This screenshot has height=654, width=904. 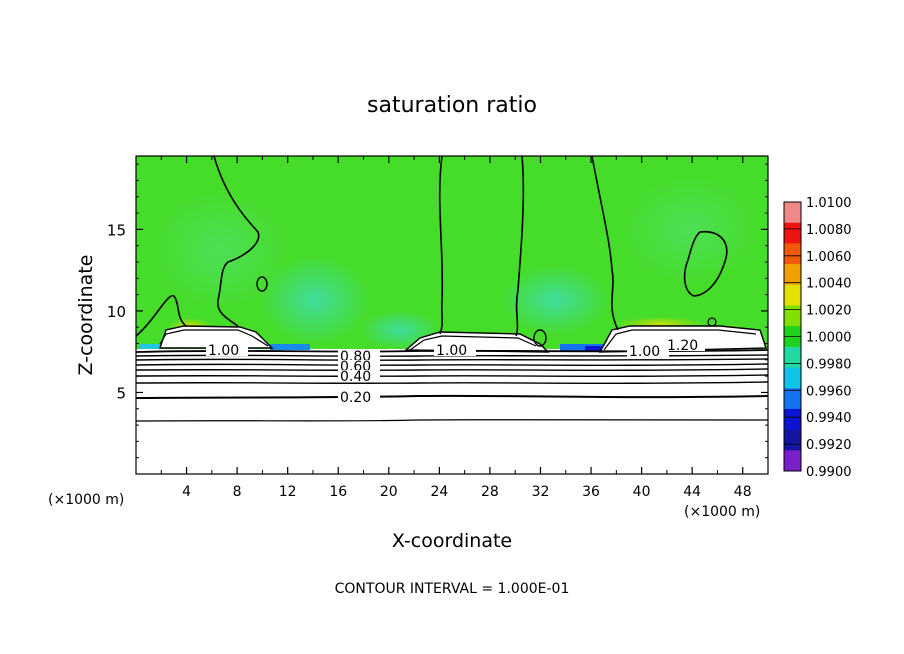 What do you see at coordinates (121, 393) in the screenshot?
I see `y-tick-label: 5` at bounding box center [121, 393].